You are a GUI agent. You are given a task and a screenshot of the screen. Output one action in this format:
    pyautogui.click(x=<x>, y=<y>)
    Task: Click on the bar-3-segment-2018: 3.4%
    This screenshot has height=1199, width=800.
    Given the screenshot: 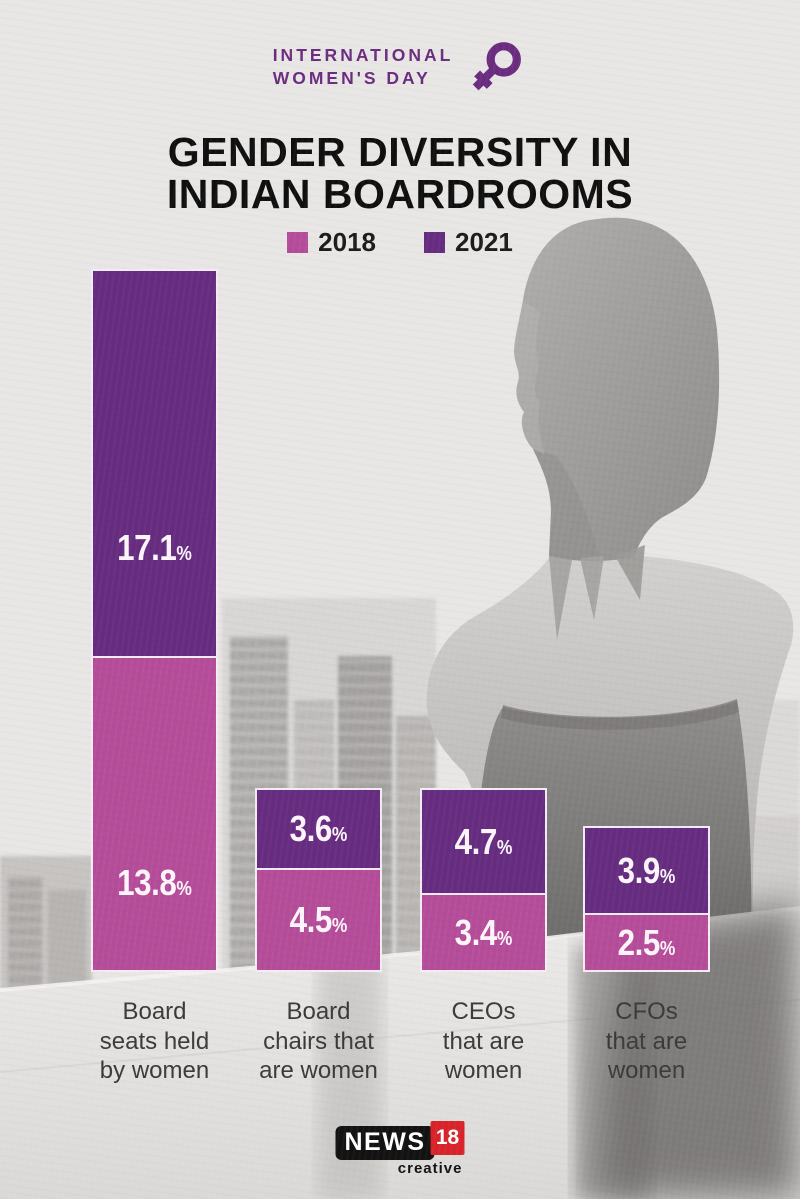 What is the action you would take?
    pyautogui.click(x=483, y=933)
    